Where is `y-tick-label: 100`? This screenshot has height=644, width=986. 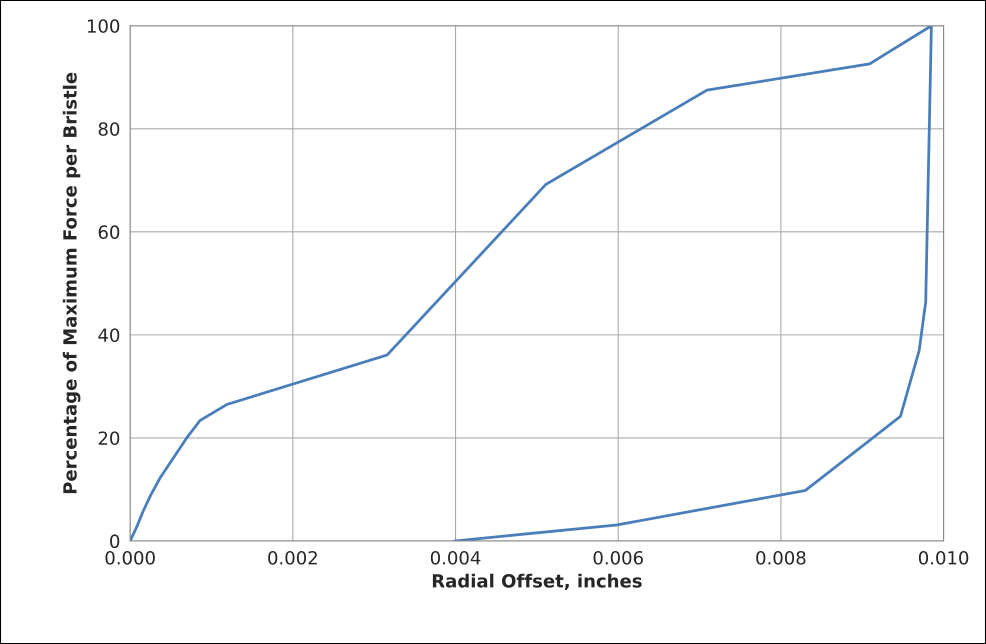 y-tick-label: 100 is located at coordinates (104, 26).